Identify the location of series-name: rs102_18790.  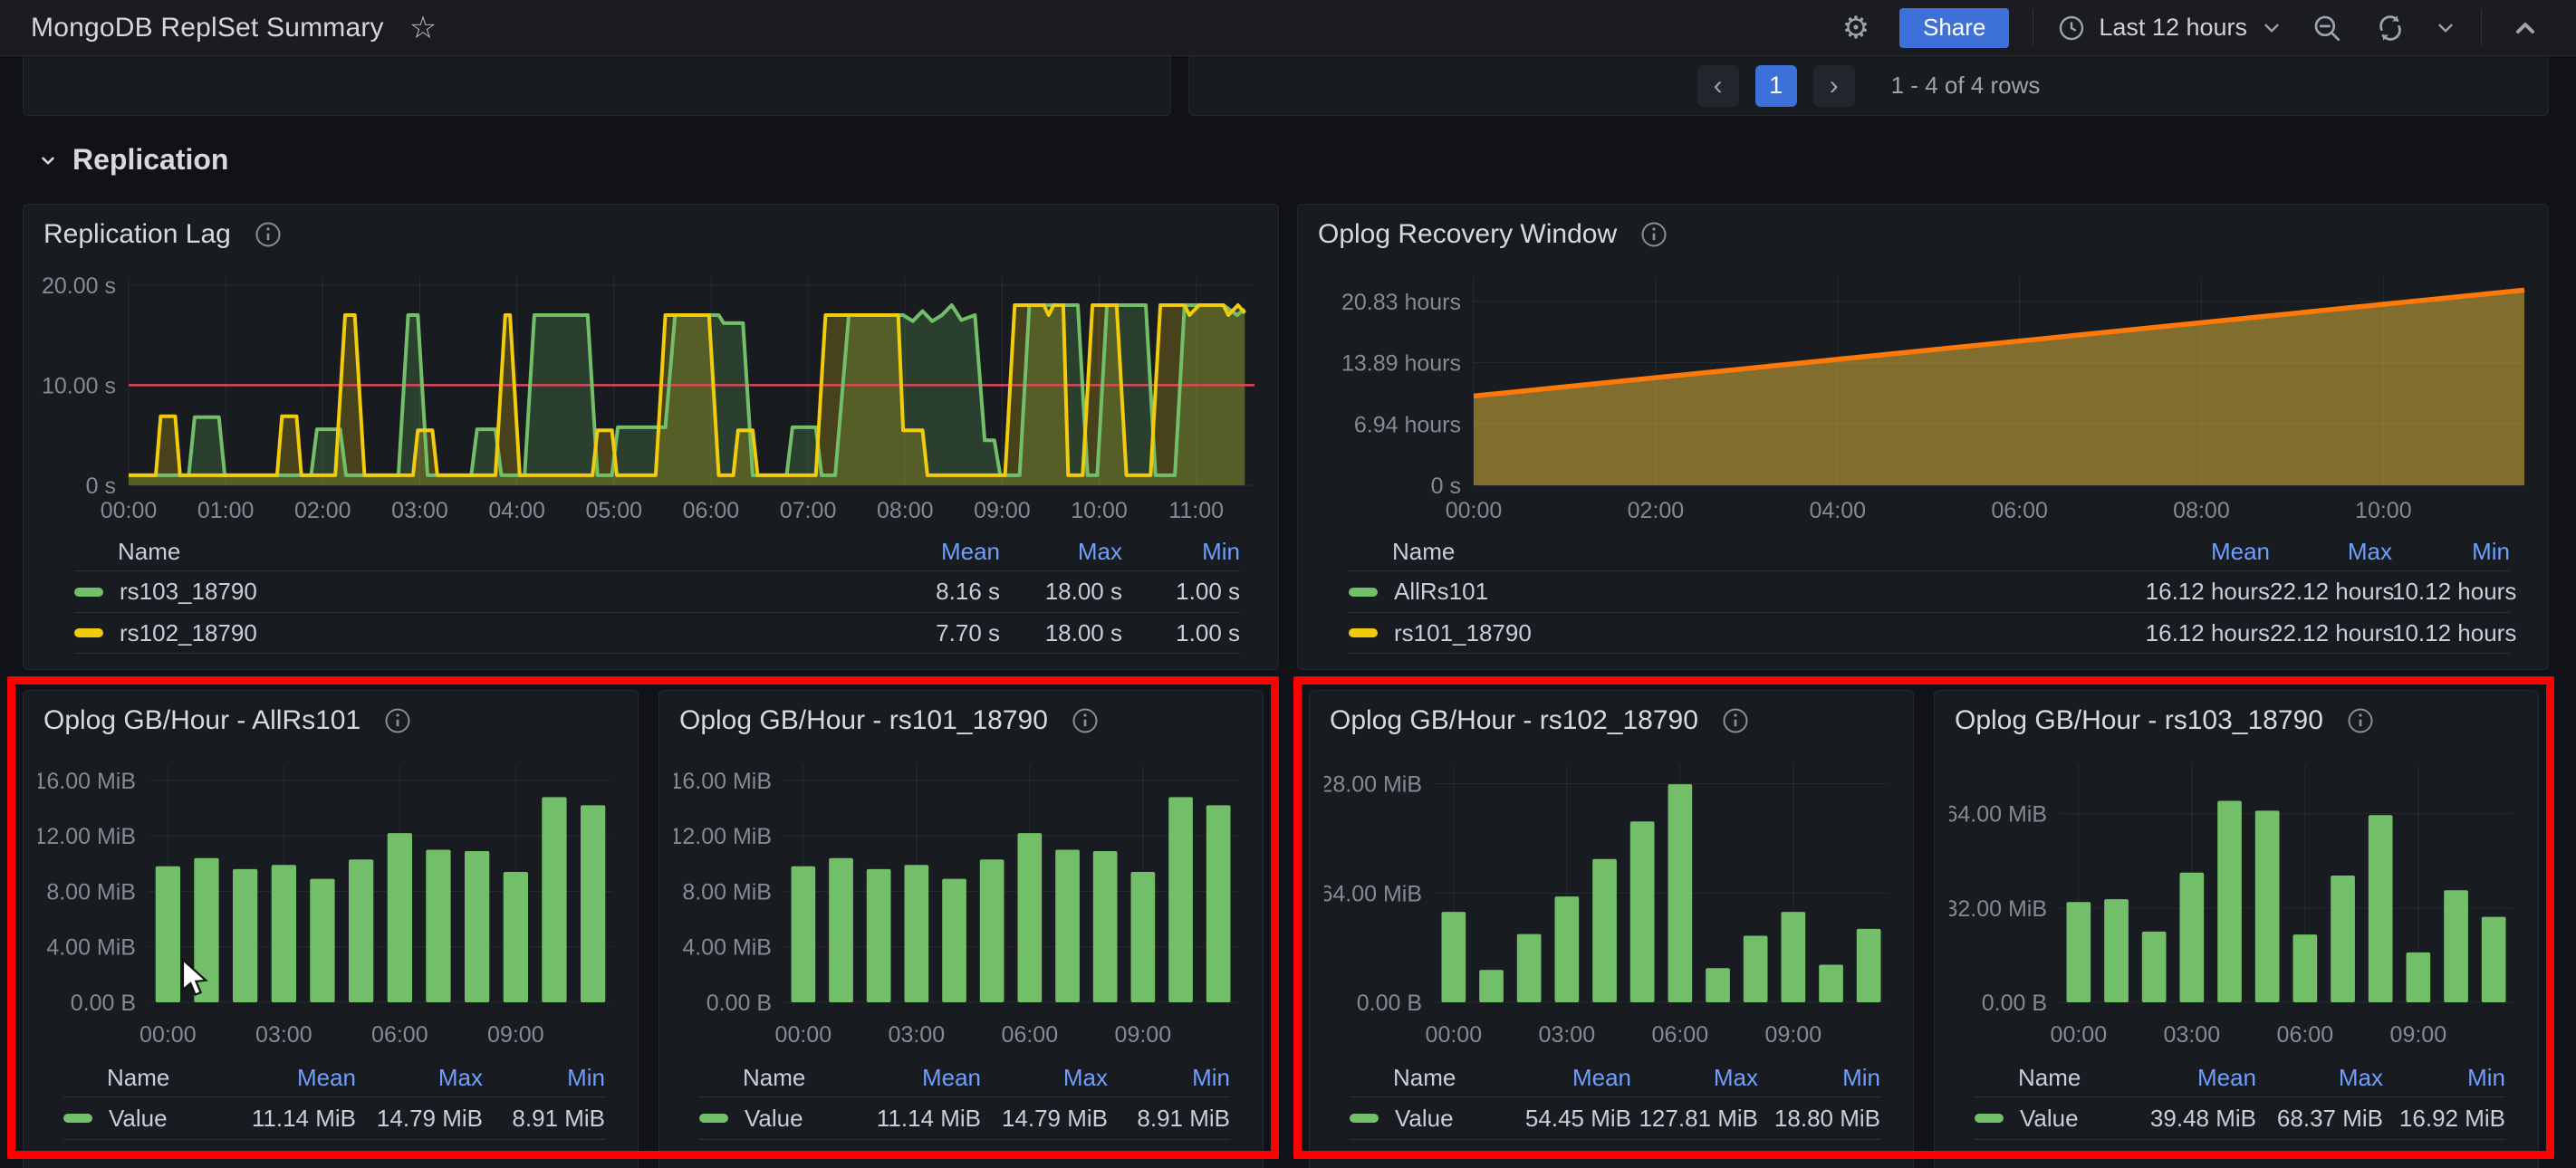
(188, 632).